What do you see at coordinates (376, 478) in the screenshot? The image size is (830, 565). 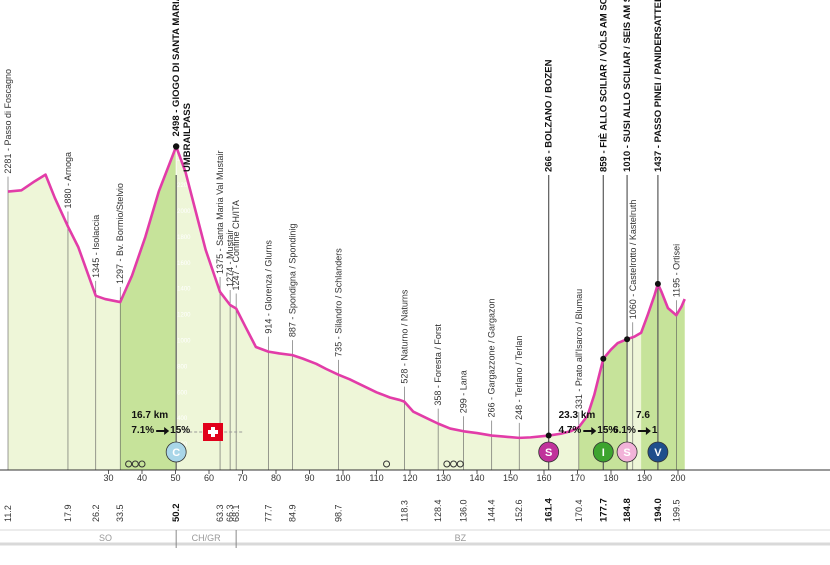 I see `x-tick-label-8: 110` at bounding box center [376, 478].